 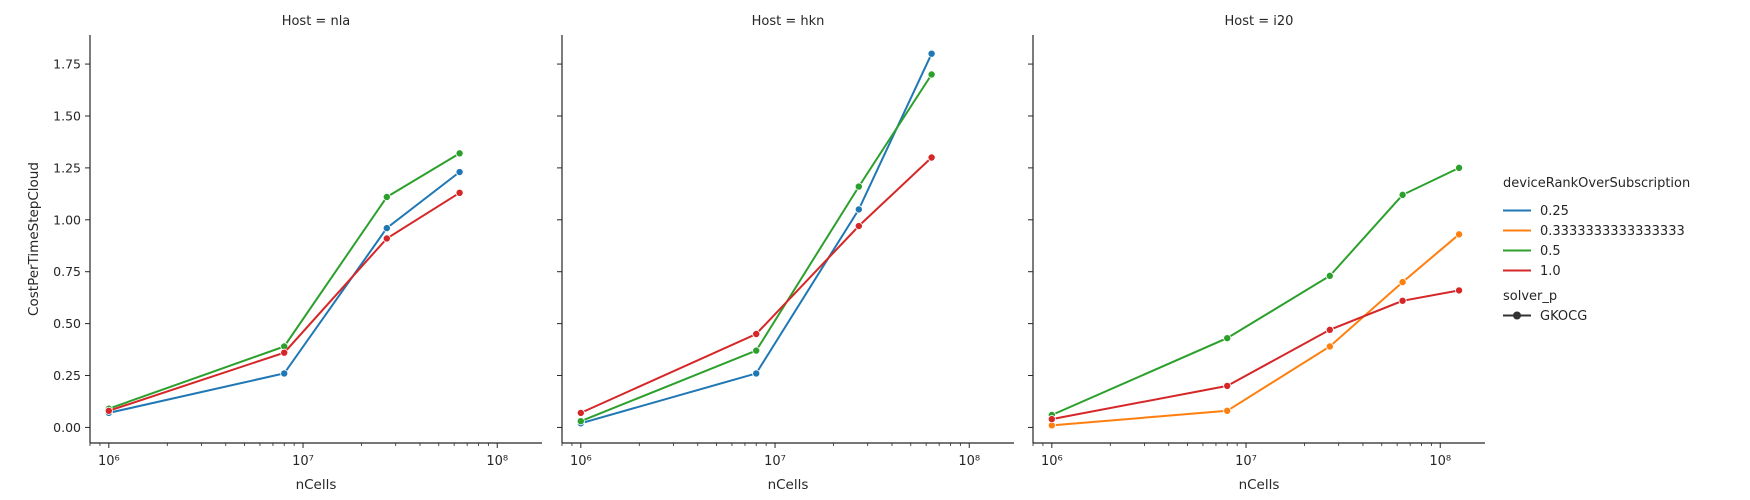 I want to click on legend-title-style: solver_p, so click(x=1530, y=296).